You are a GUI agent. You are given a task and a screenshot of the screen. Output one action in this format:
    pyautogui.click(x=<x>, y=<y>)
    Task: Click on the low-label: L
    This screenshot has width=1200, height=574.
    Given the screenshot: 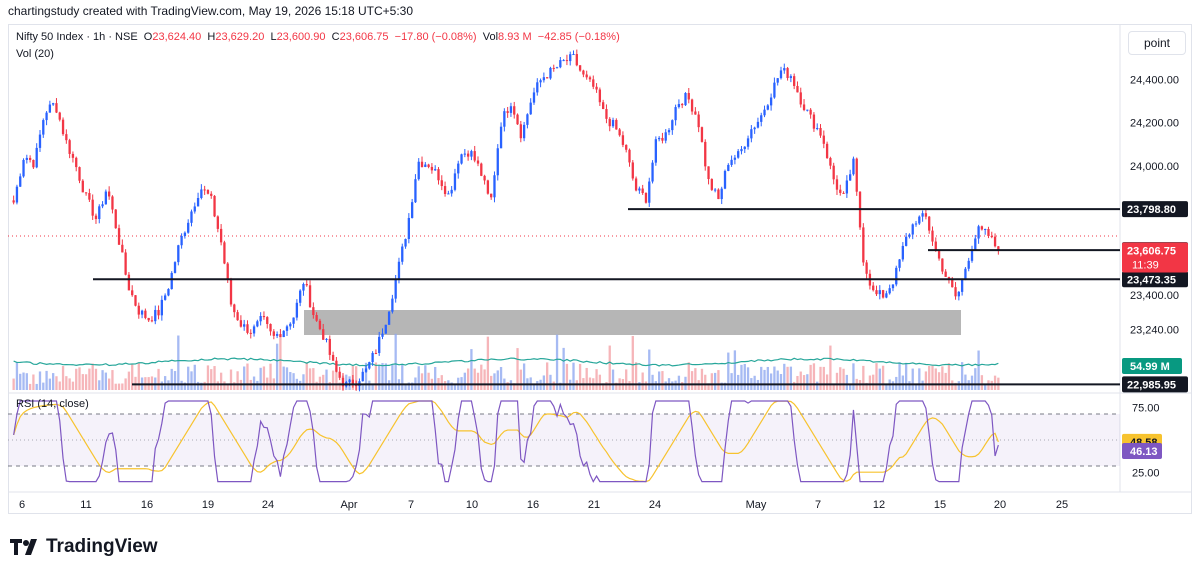 What is the action you would take?
    pyautogui.click(x=273, y=37)
    